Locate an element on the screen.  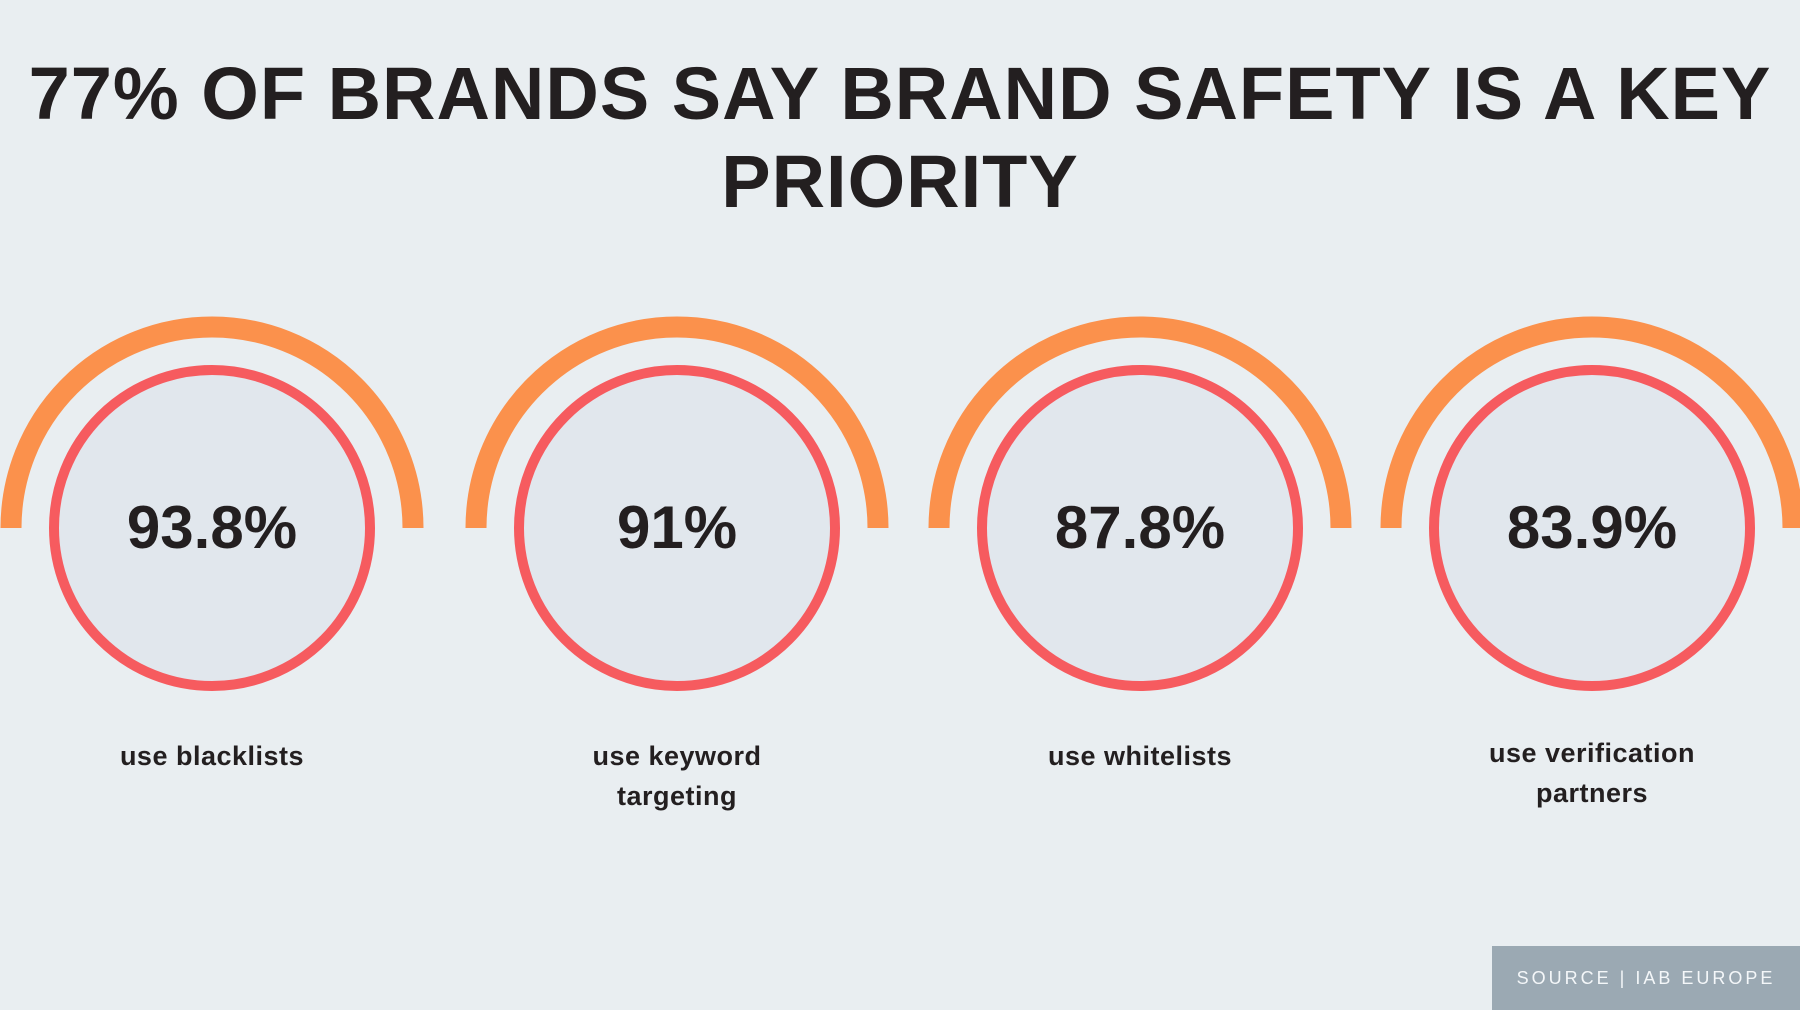
stat-value: 83.9% is located at coordinates (1592, 527).